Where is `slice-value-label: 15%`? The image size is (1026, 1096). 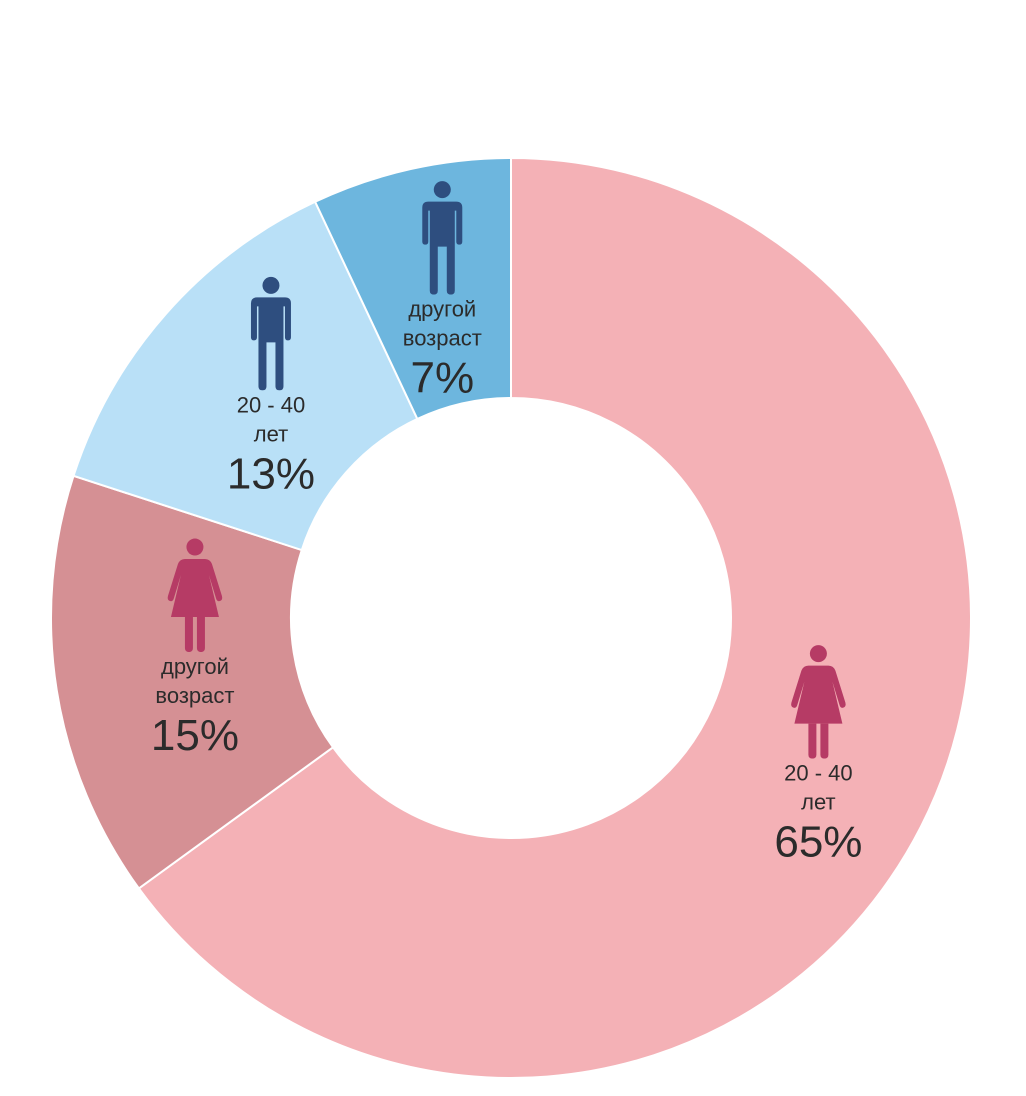
slice-value-label: 15% is located at coordinates (195, 735).